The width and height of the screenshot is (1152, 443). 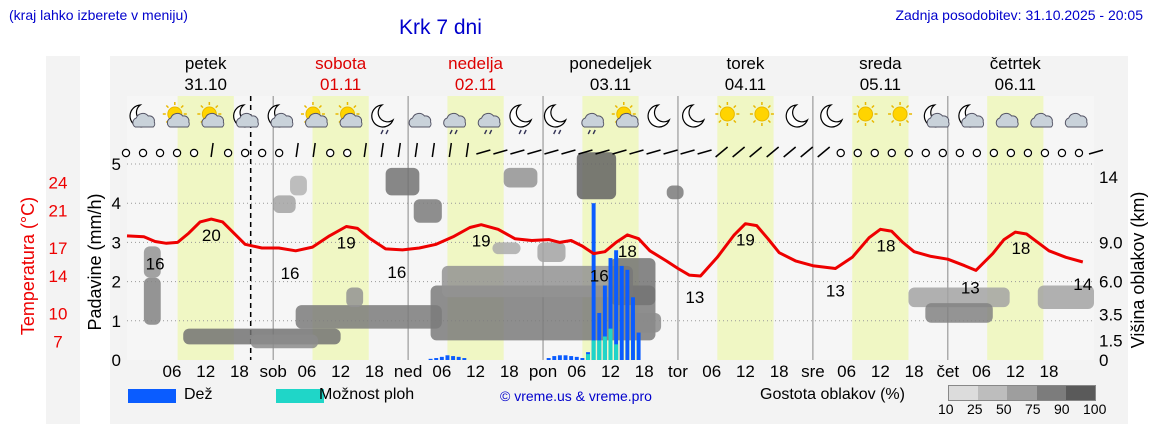 I want to click on time-tick: 06, so click(x=306, y=371).